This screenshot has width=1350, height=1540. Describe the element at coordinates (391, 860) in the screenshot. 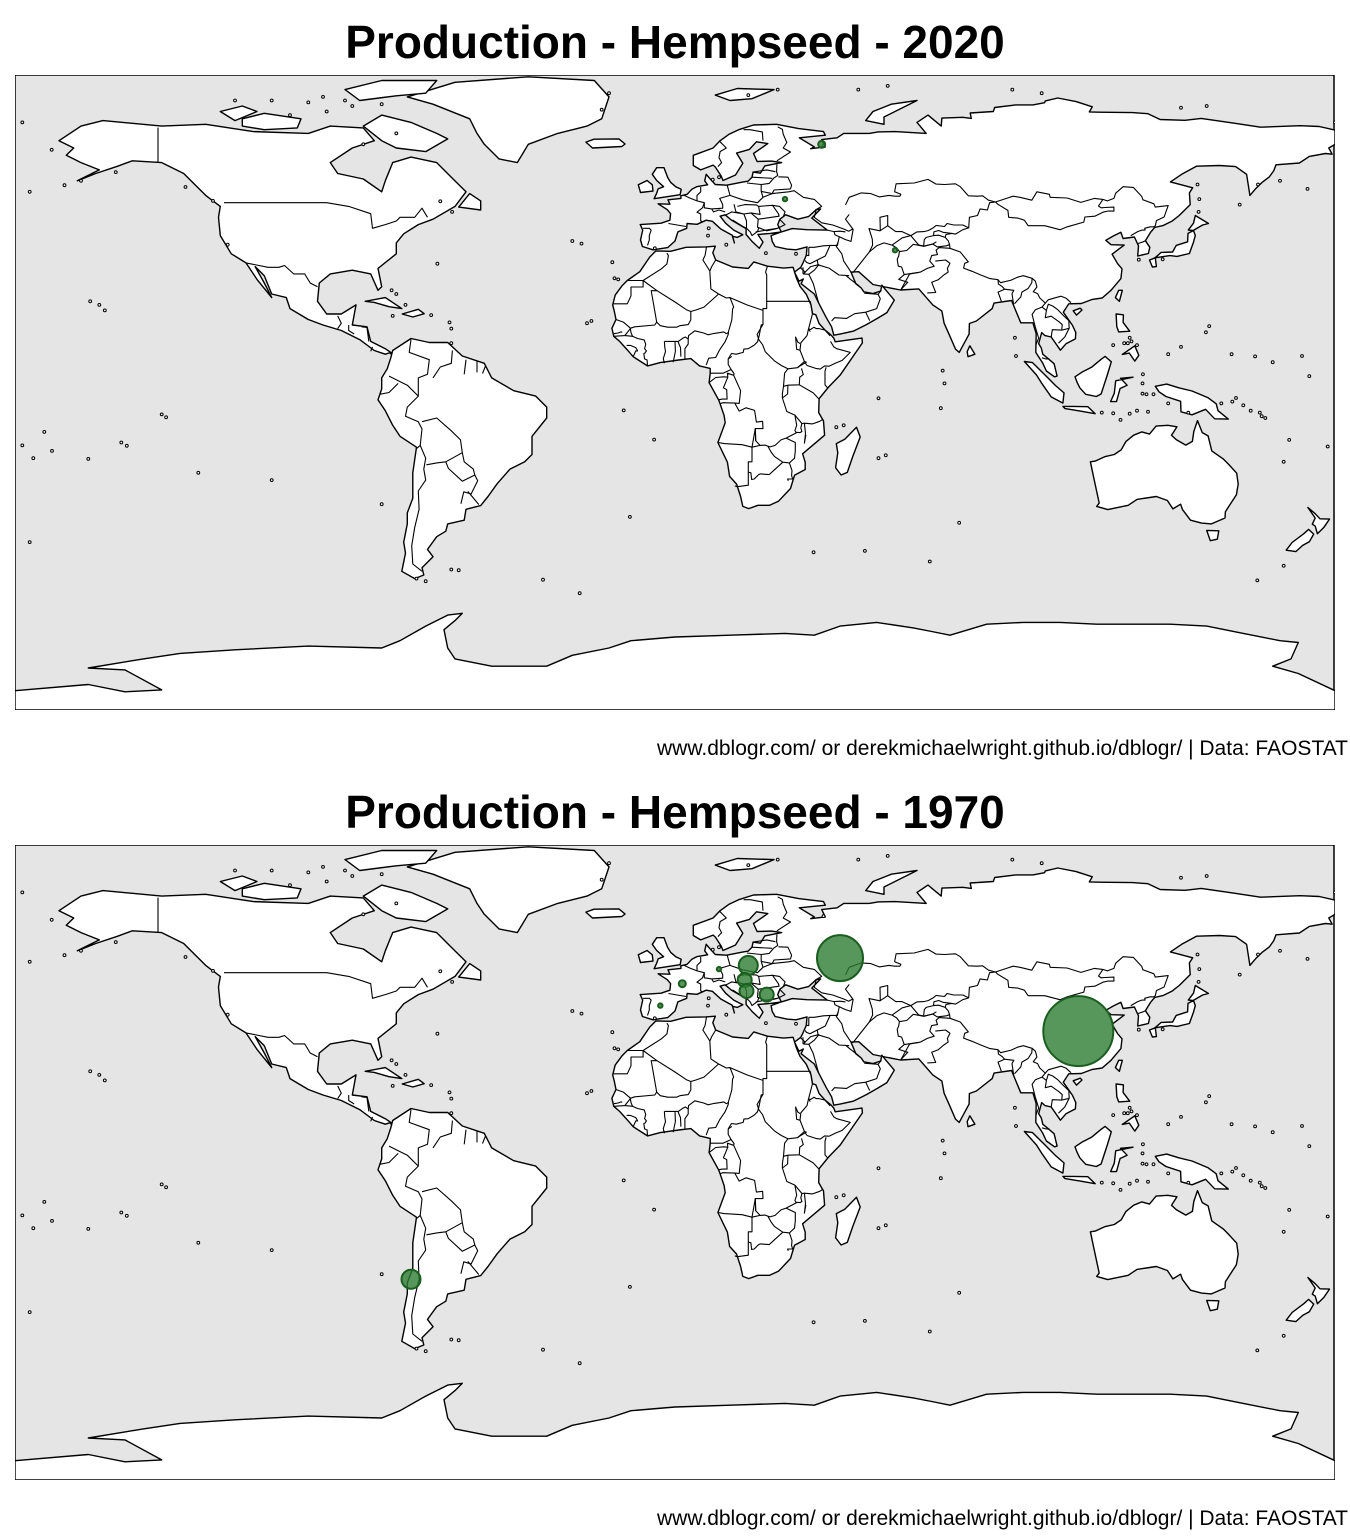

I see `land-ellesmere-island` at that location.